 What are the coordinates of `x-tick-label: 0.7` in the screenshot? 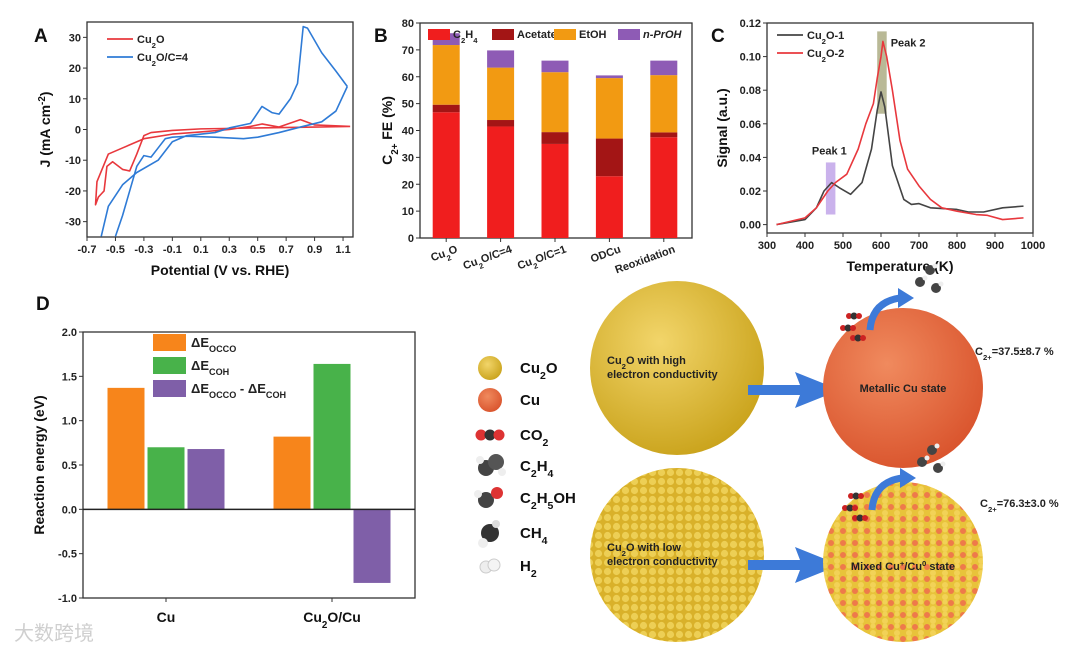 It's located at (285, 250).